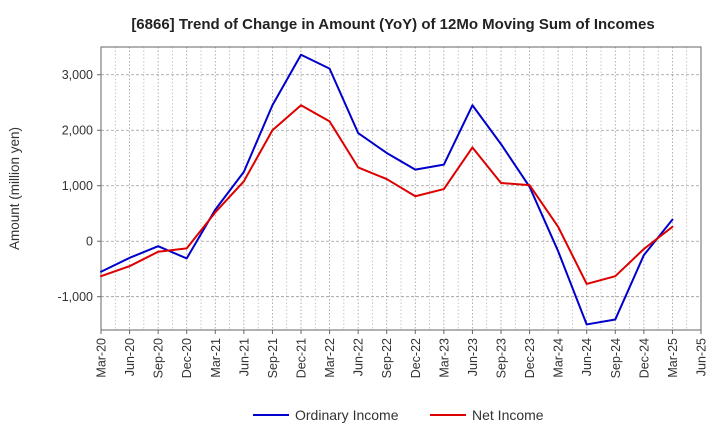 This screenshot has height=440, width=720. What do you see at coordinates (416, 358) in the screenshot?
I see `x-tick-label: Dec-22` at bounding box center [416, 358].